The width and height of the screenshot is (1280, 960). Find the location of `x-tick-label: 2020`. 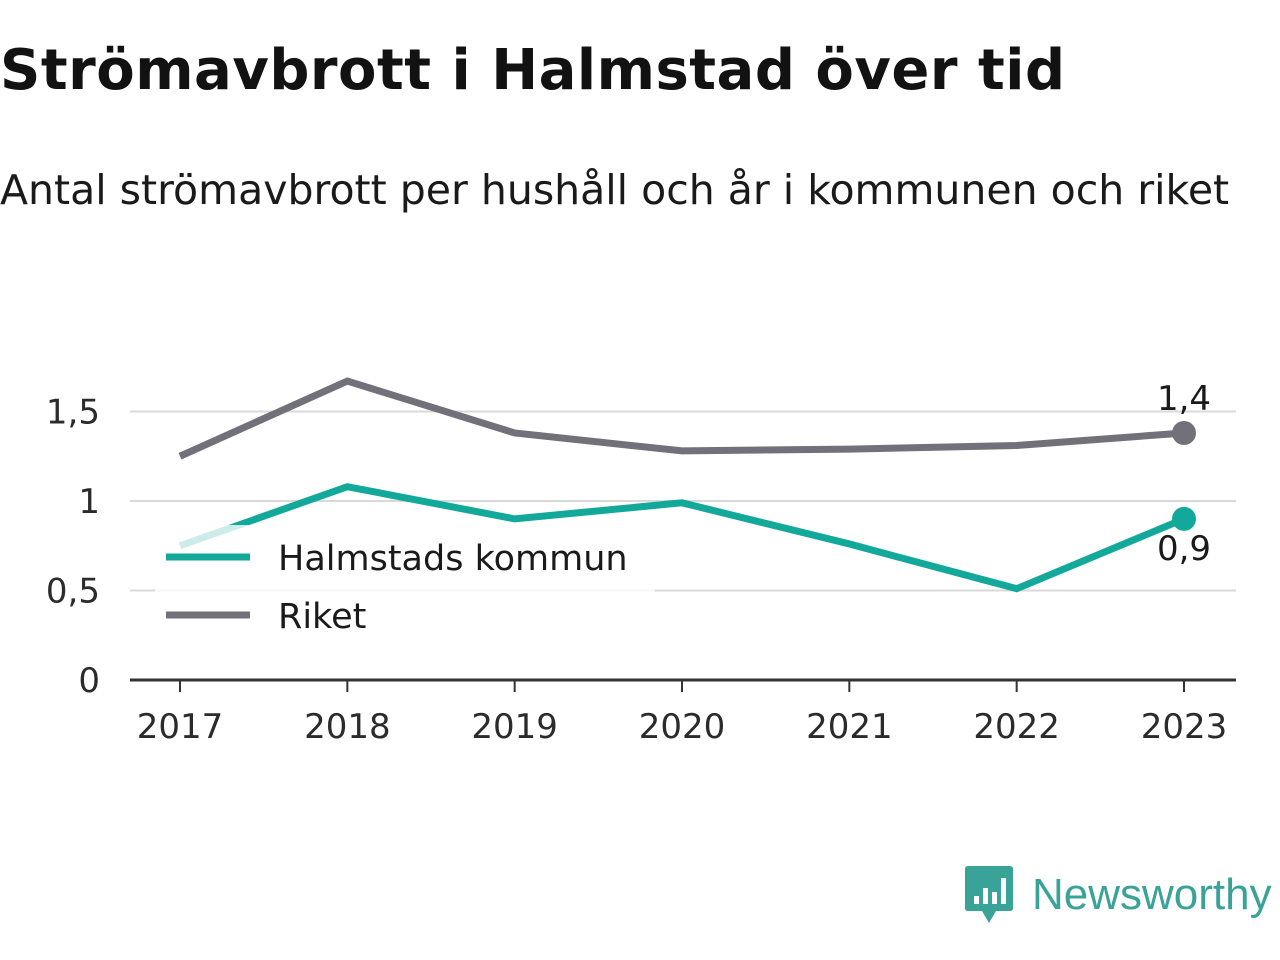

x-tick-label: 2020 is located at coordinates (682, 727).